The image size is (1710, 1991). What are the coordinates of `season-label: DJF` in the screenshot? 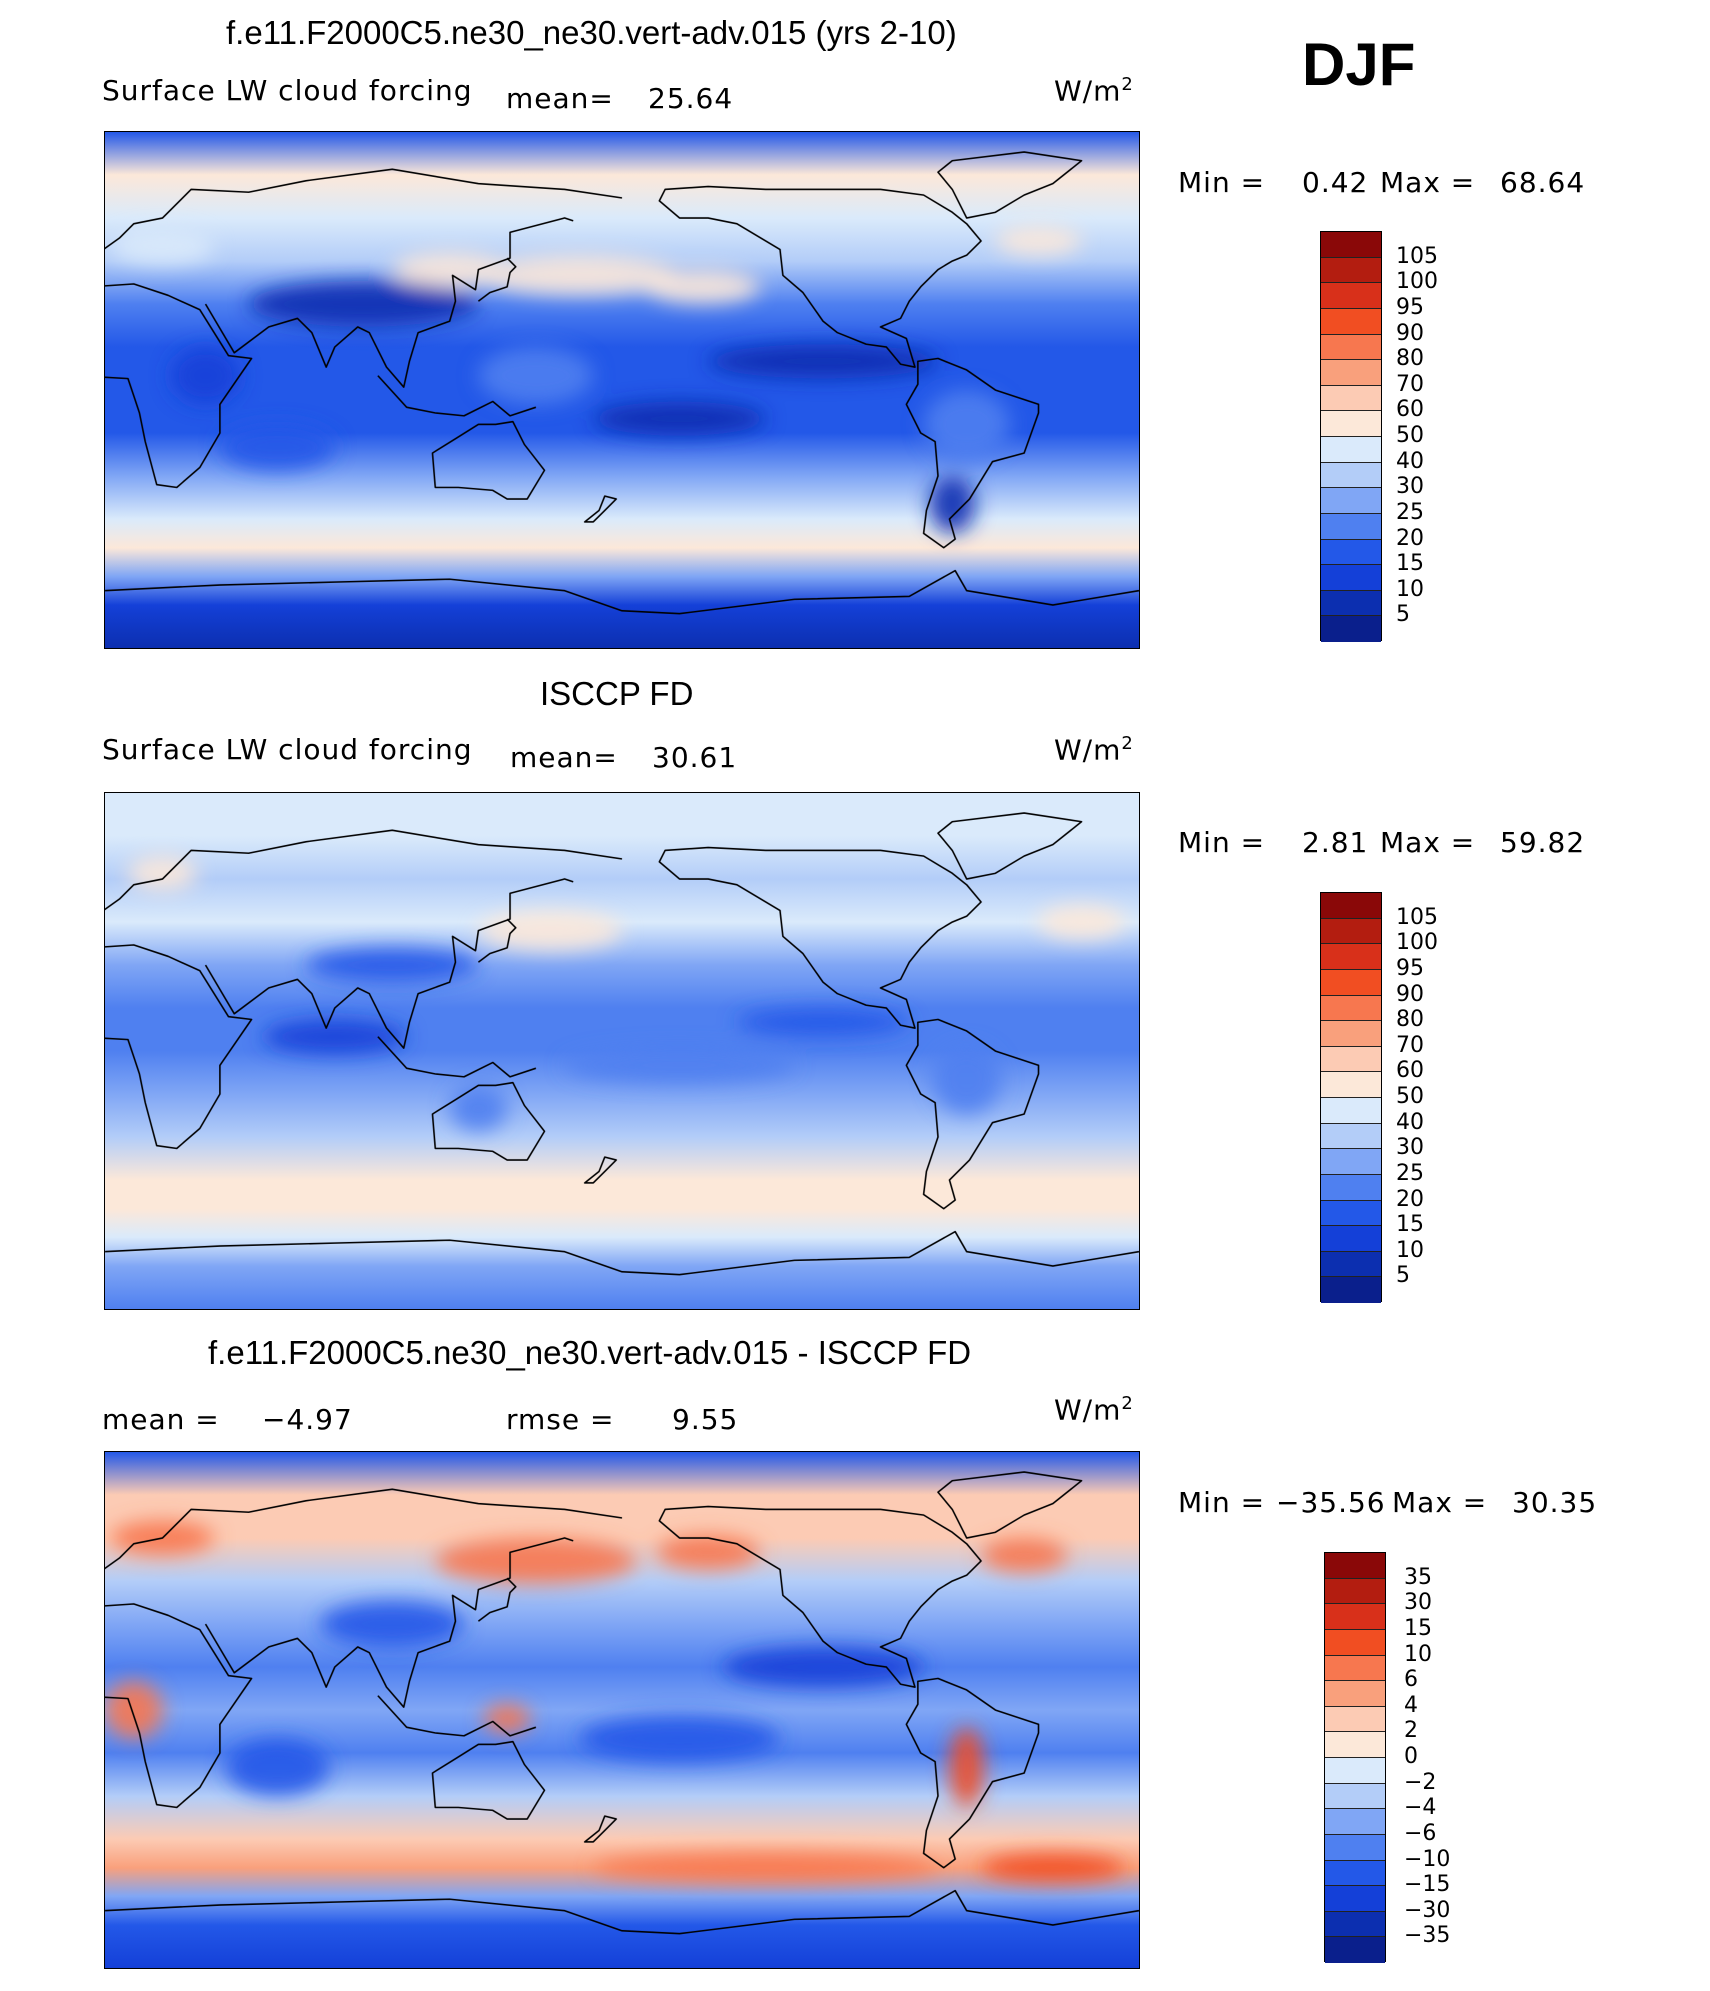 It's located at (1359, 64).